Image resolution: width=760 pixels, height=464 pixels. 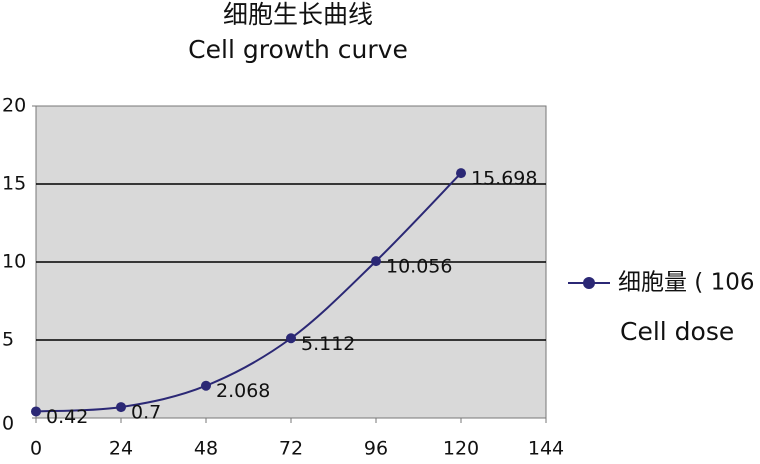 I want to click on data-label: 10.056, so click(x=419, y=267).